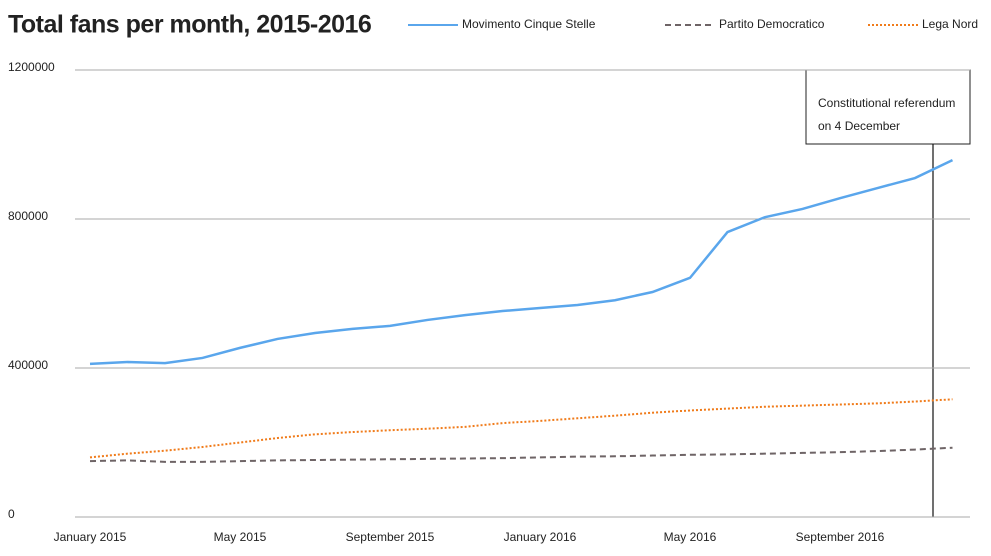 This screenshot has width=991, height=556. I want to click on x-tick-label: May 2015, so click(240, 537).